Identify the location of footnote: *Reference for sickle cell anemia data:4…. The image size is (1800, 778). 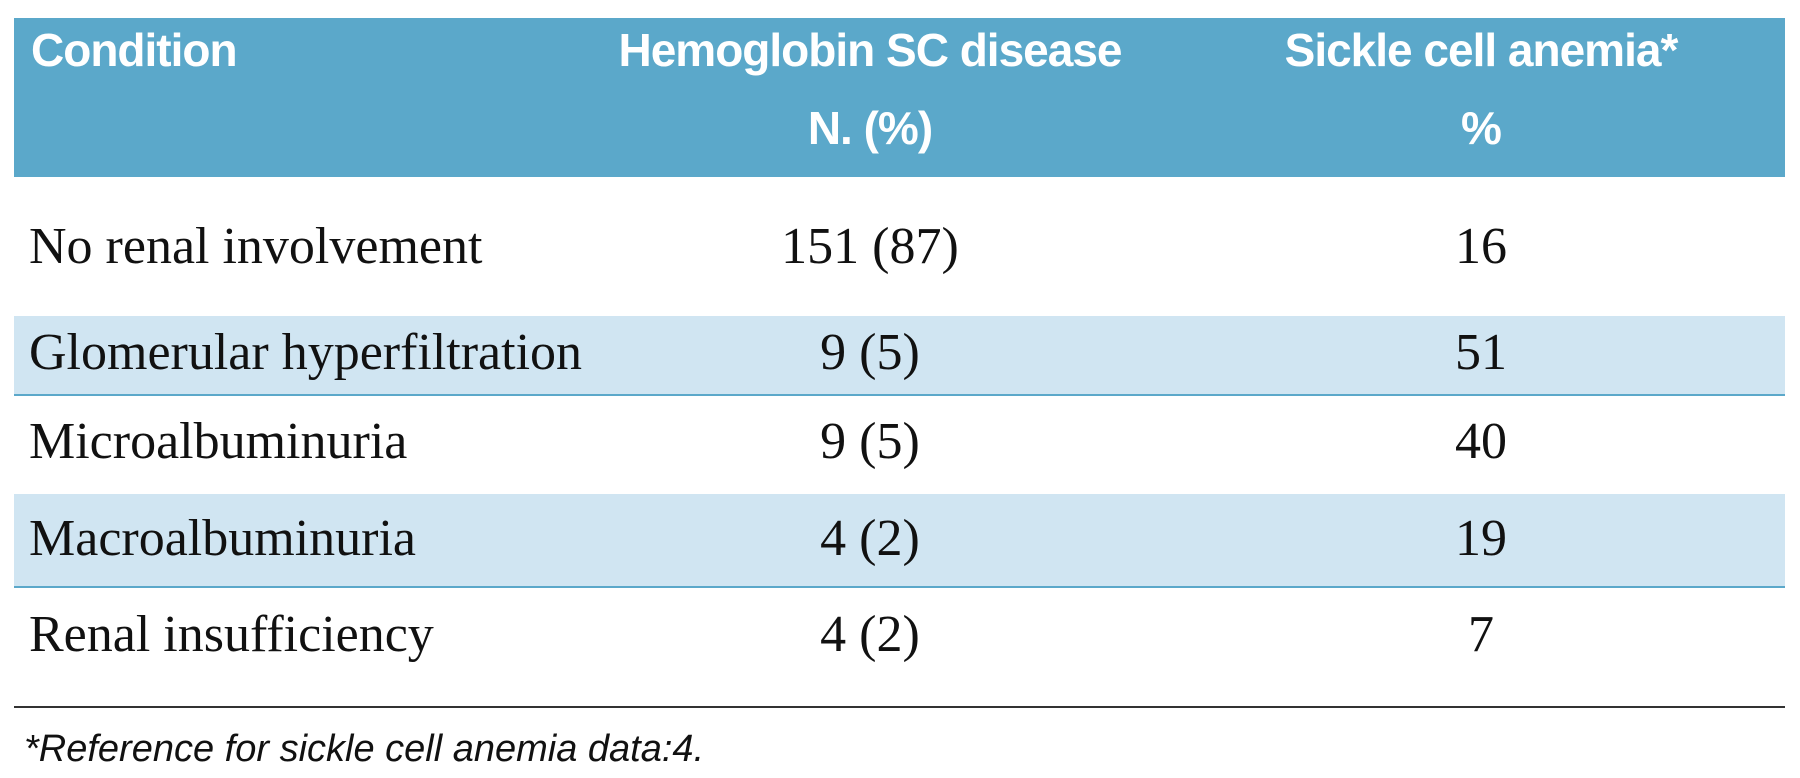
(364, 749).